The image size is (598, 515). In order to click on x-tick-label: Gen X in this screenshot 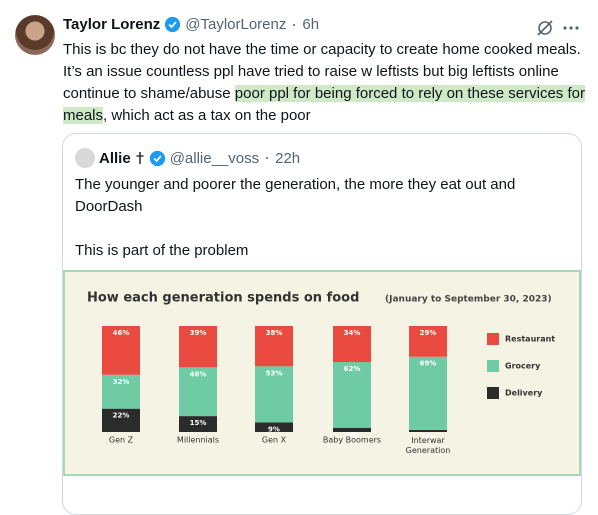, I will do `click(274, 440)`.